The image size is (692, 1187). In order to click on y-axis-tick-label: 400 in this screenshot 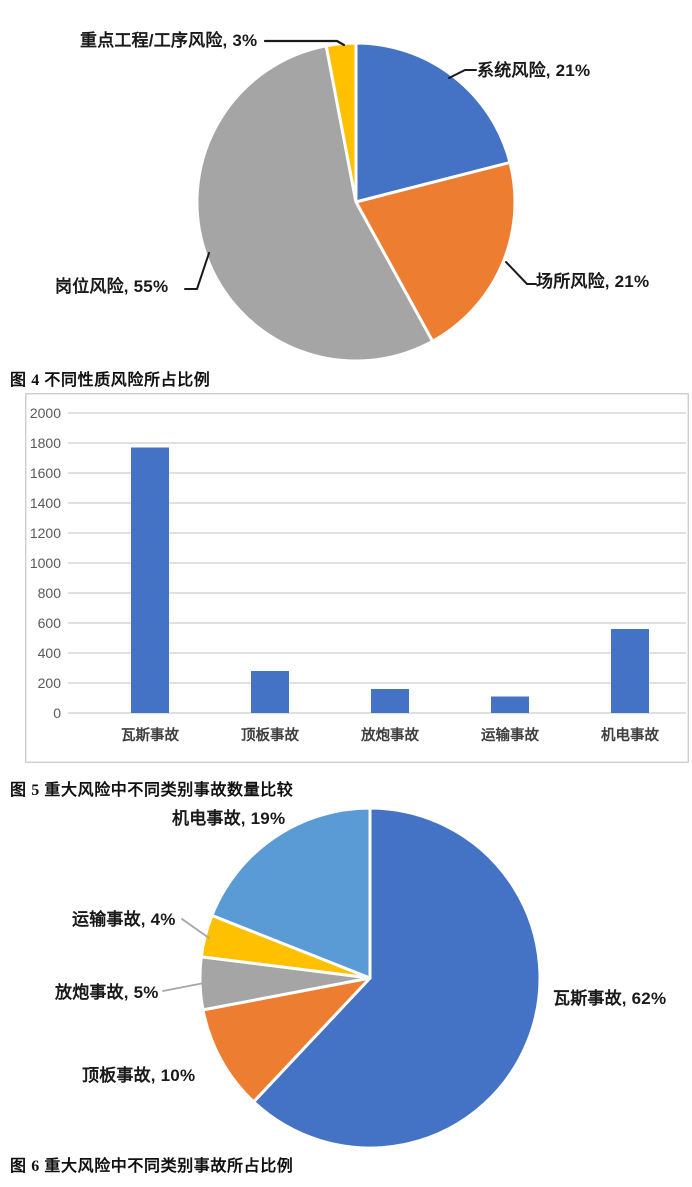, I will do `click(50, 653)`.